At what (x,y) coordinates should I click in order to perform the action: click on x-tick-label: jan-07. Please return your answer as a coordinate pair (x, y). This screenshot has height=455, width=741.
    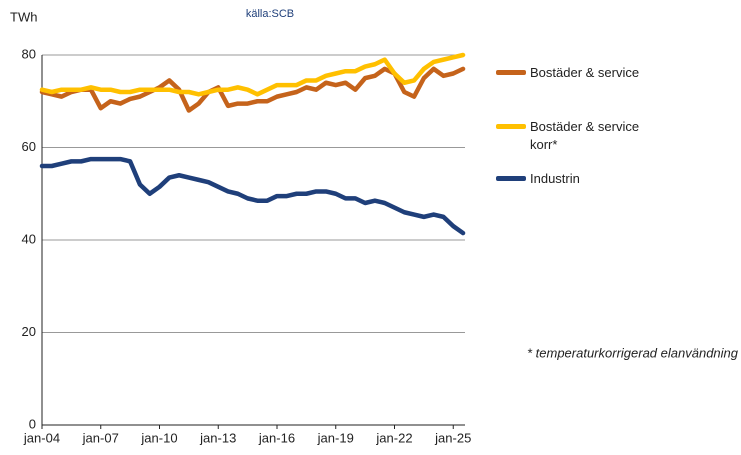
    Looking at the image, I should click on (100, 437).